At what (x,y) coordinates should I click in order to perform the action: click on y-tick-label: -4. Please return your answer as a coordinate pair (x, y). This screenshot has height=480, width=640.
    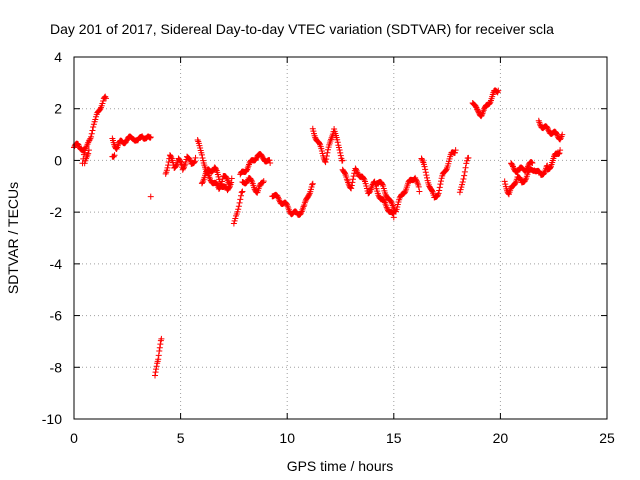
    Looking at the image, I should click on (56, 264).